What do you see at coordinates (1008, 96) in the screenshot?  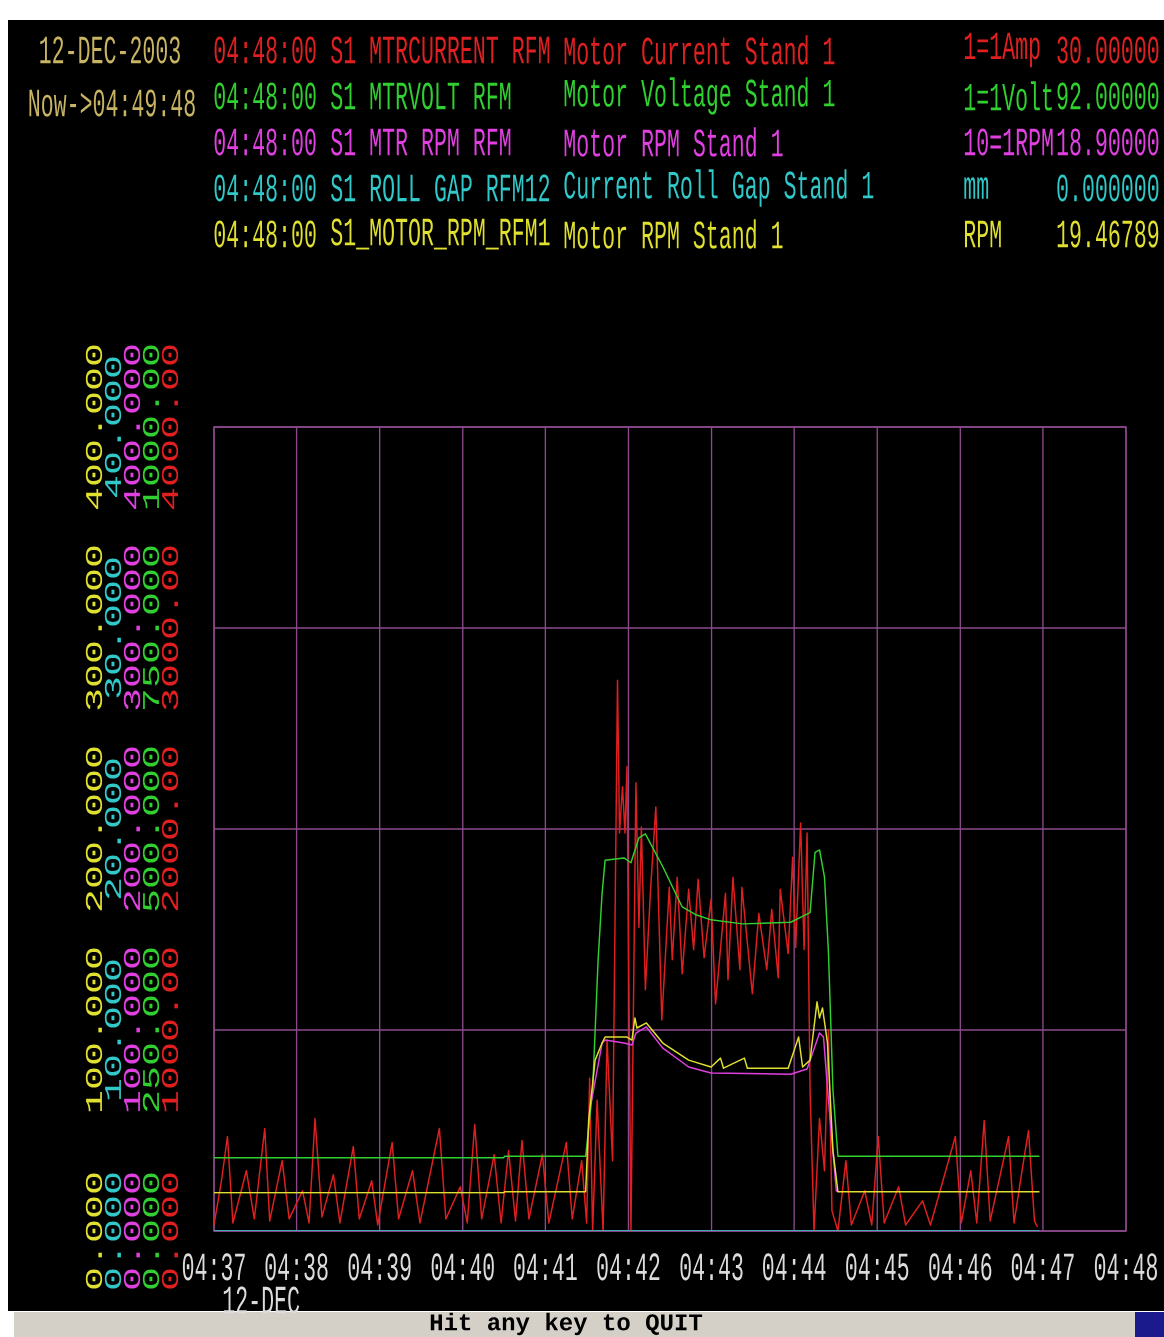 I see `text: 1=1Volt` at bounding box center [1008, 96].